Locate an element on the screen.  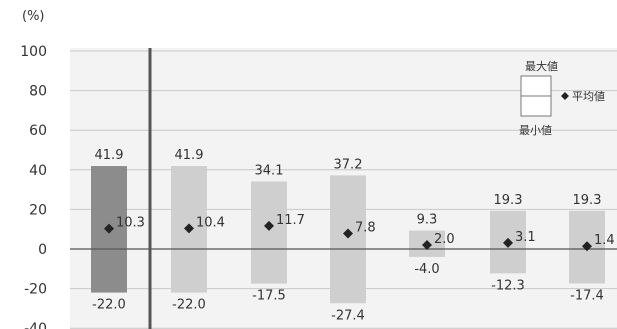
legend-box-bottom is located at coordinates (536, 106).